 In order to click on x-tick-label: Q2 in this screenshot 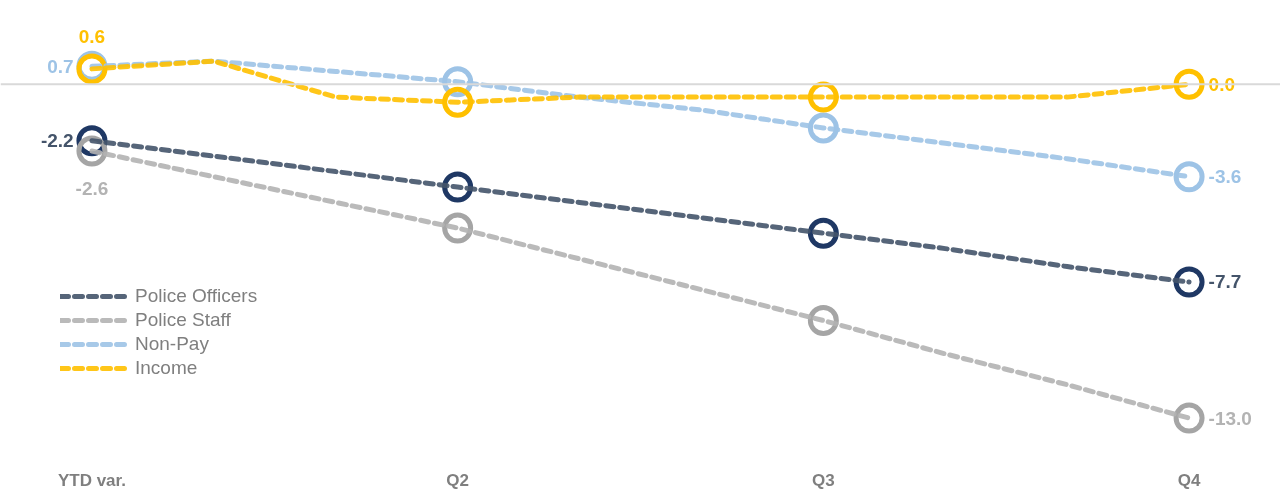, I will do `click(457, 480)`.